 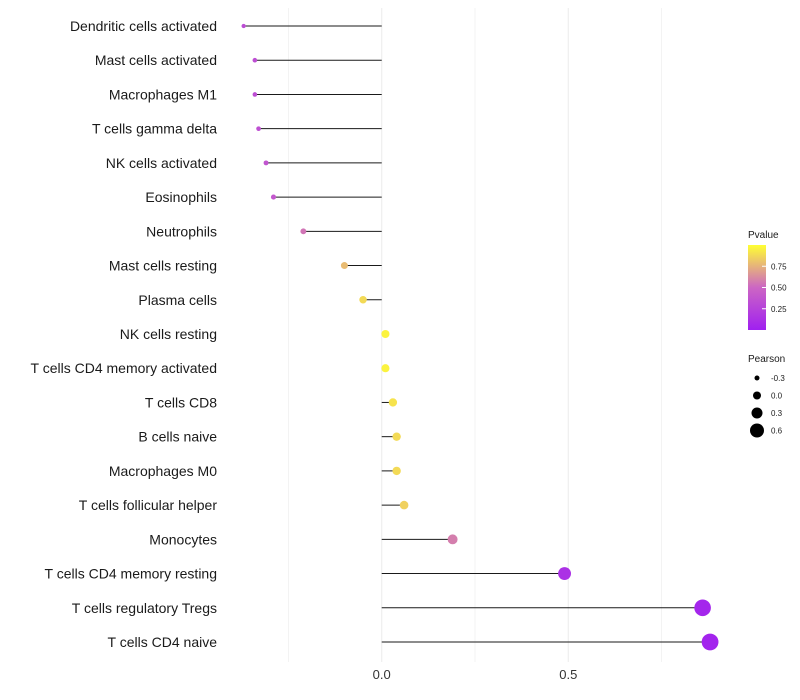 I want to click on pvalue-legend: Pvalue 0.75 0.50 0.25, so click(x=767, y=280).